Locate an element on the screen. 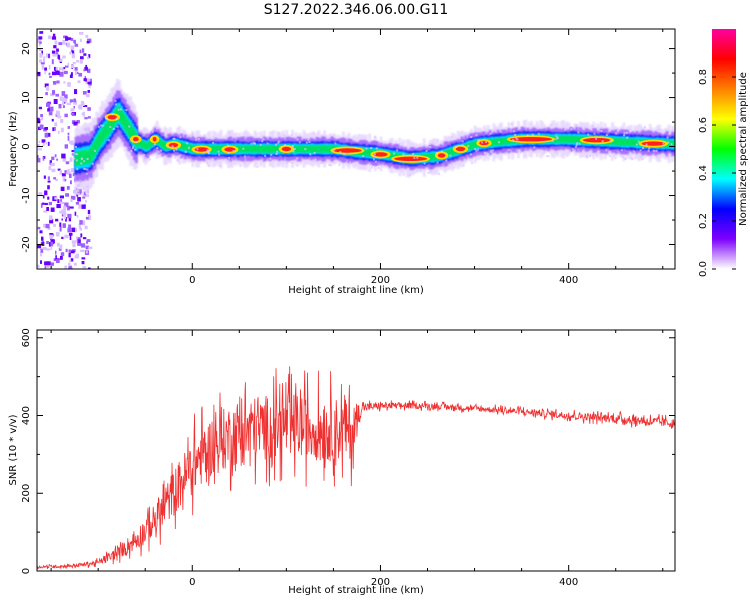  spectrogram-xtick-label: 200 is located at coordinates (380, 280).